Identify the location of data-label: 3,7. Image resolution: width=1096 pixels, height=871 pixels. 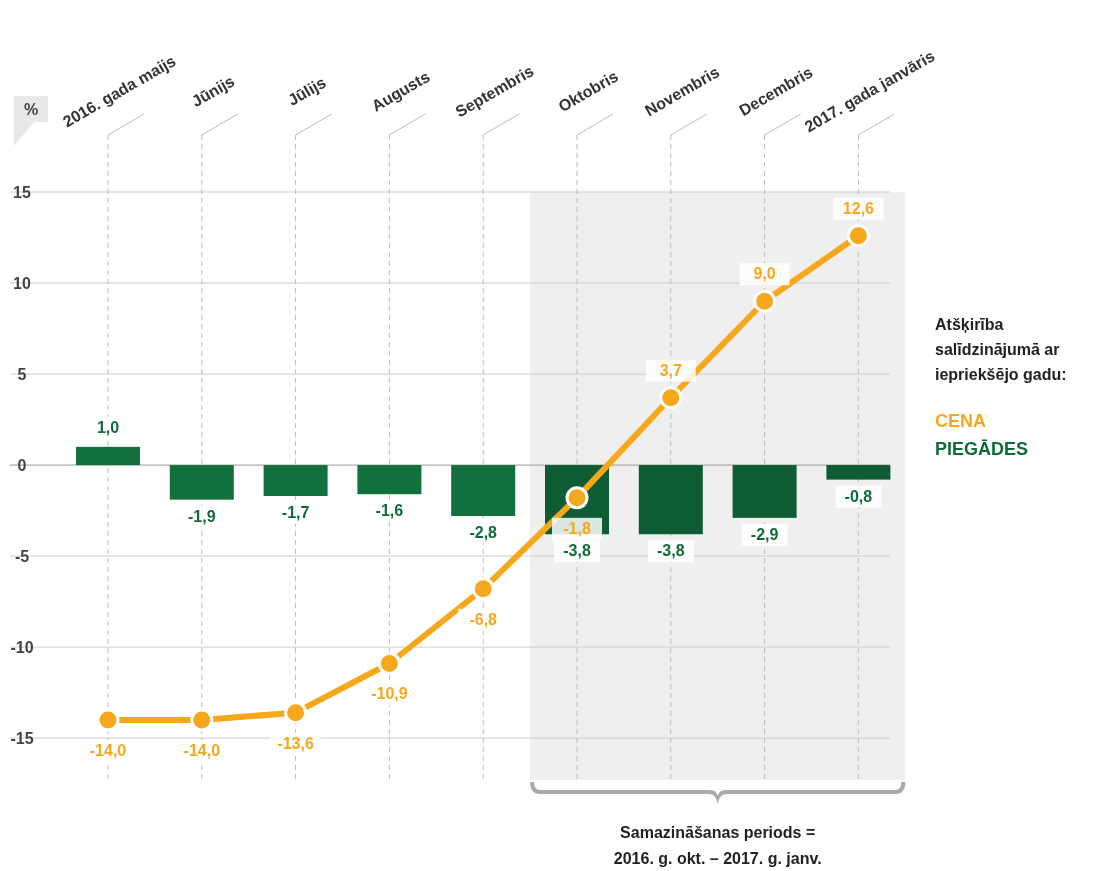
(671, 370).